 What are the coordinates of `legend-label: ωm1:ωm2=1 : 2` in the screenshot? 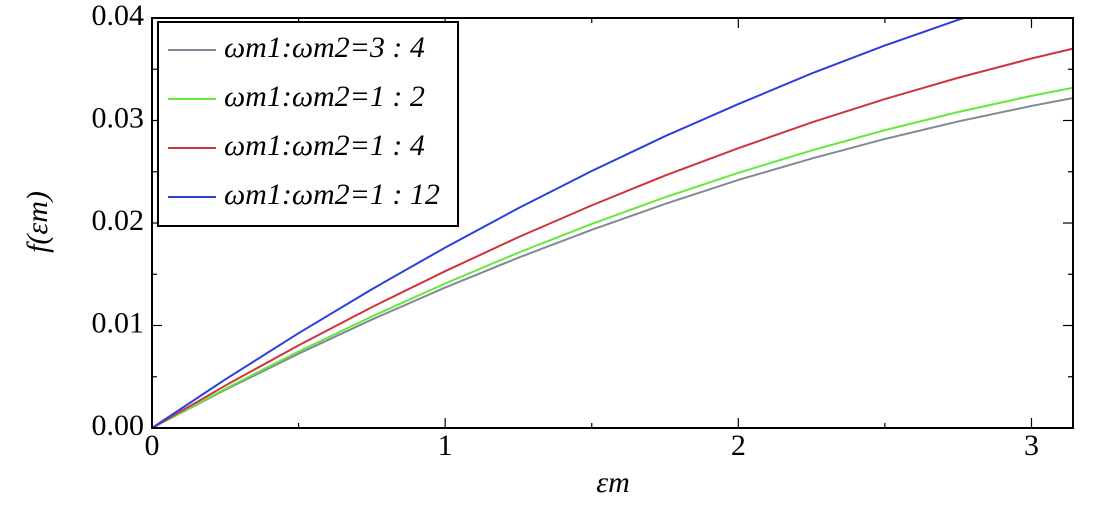 It's located at (324, 96).